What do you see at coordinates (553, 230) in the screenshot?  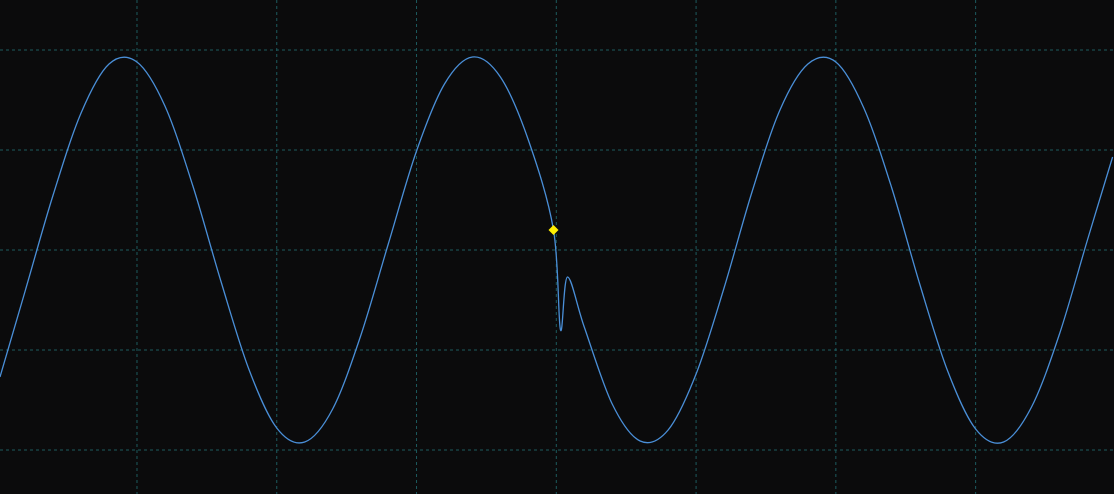 I see `trigger-marker` at bounding box center [553, 230].